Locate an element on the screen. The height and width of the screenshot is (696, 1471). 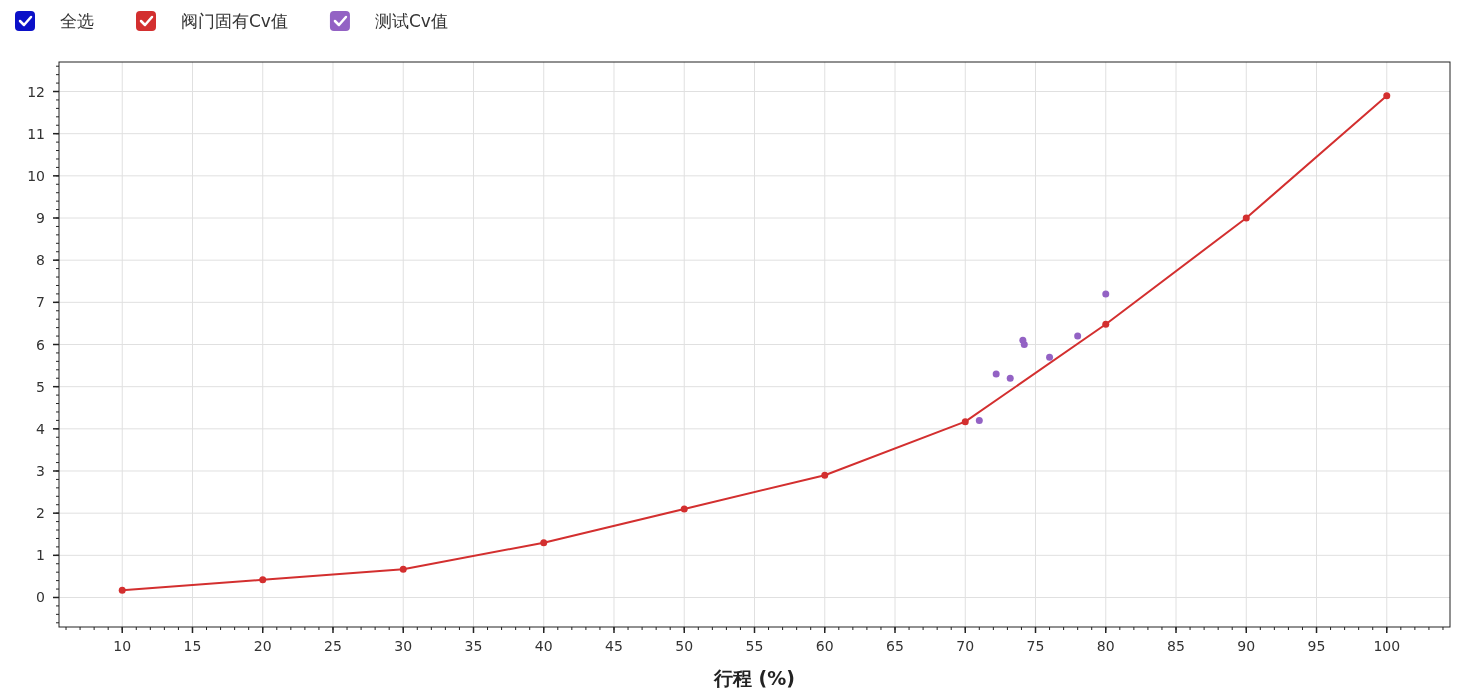
x-tick-label: 50 is located at coordinates (684, 646).